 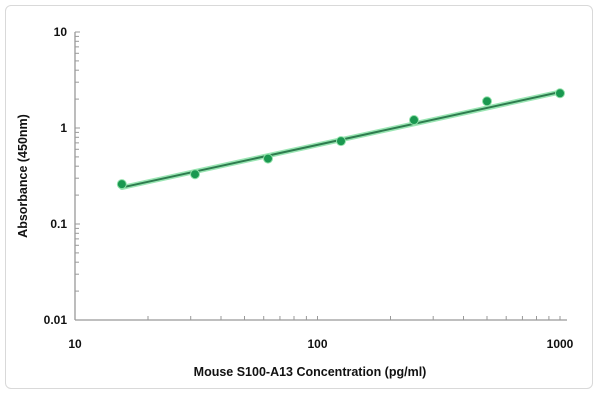 What do you see at coordinates (310, 372) in the screenshot?
I see `x-axis-label: Mouse S100-A13 Concentration (pg/ml)` at bounding box center [310, 372].